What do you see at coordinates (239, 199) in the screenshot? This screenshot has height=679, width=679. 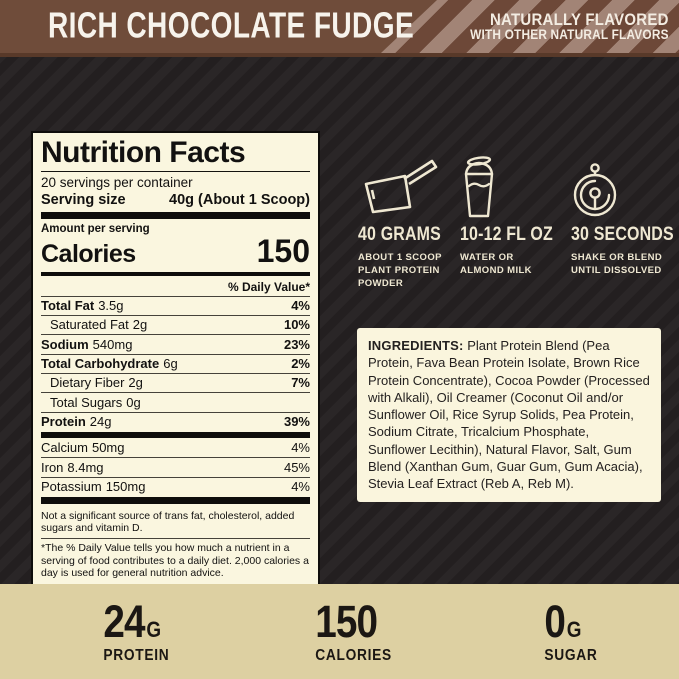 I see `serving-size-value: 40g (About 1 Scoop)` at bounding box center [239, 199].